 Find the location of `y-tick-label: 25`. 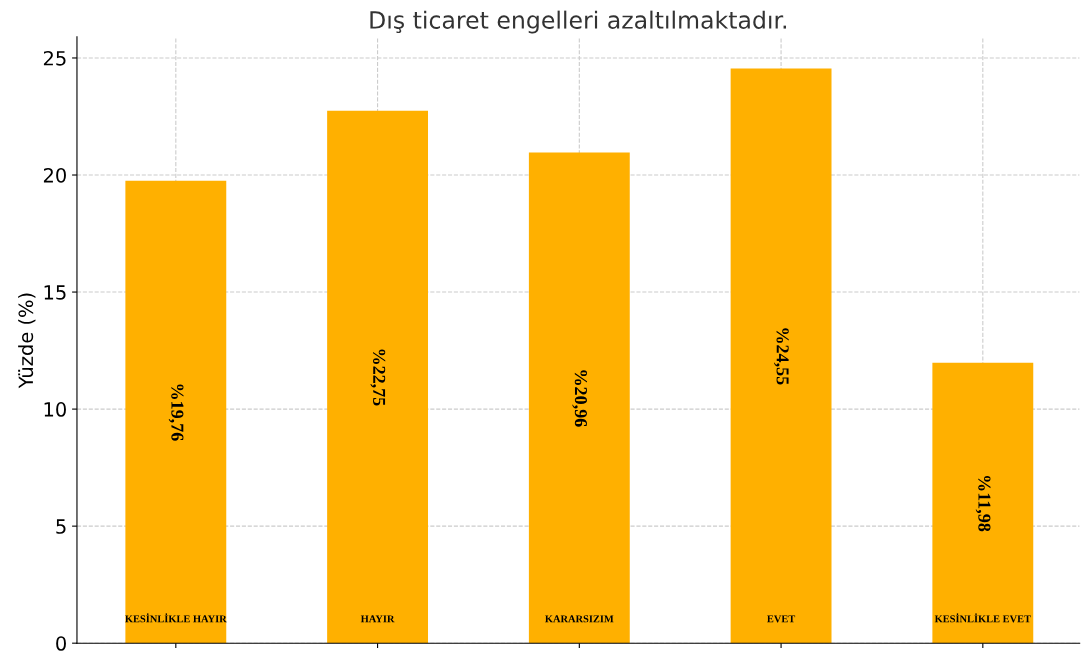

y-tick-label: 25 is located at coordinates (54, 58).